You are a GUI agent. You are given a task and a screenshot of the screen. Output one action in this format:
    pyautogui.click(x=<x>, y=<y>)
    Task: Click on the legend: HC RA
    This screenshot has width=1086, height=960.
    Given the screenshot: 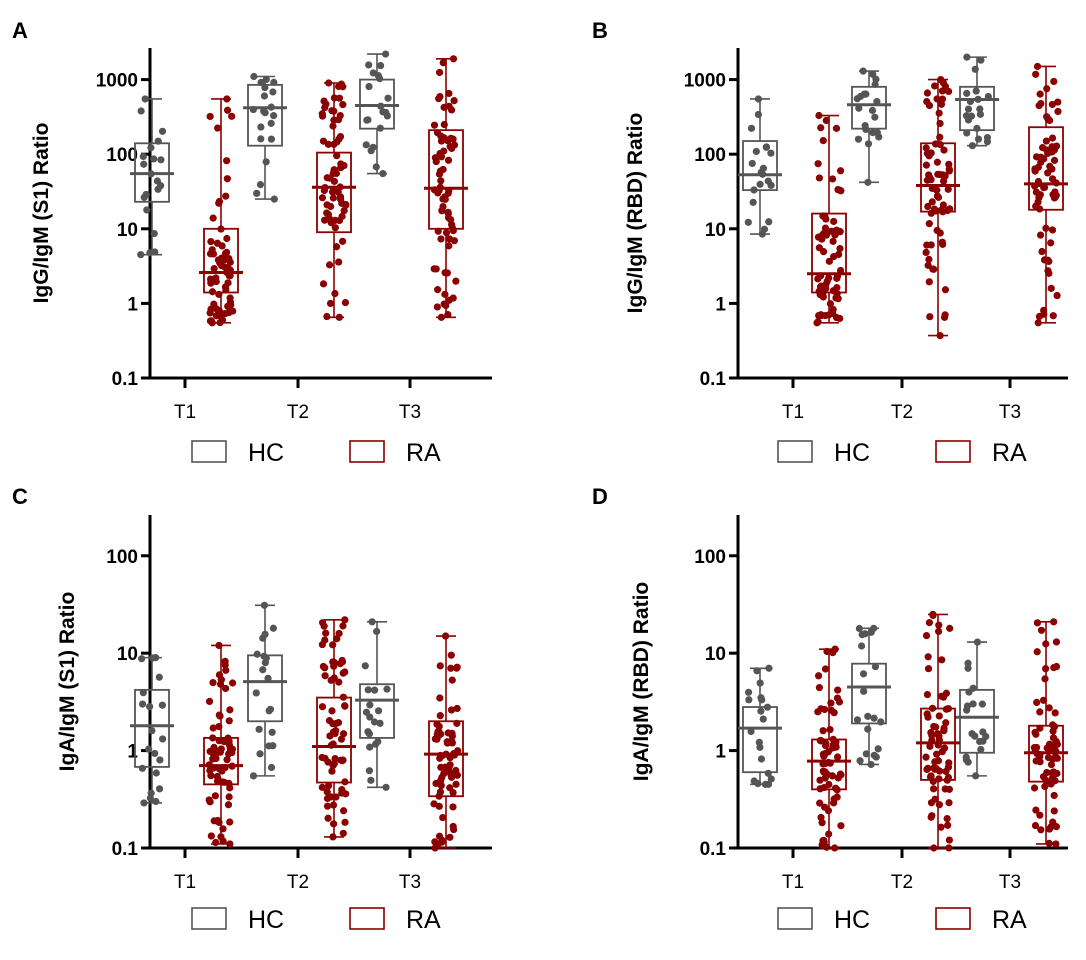 What is the action you would take?
    pyautogui.click(x=316, y=453)
    